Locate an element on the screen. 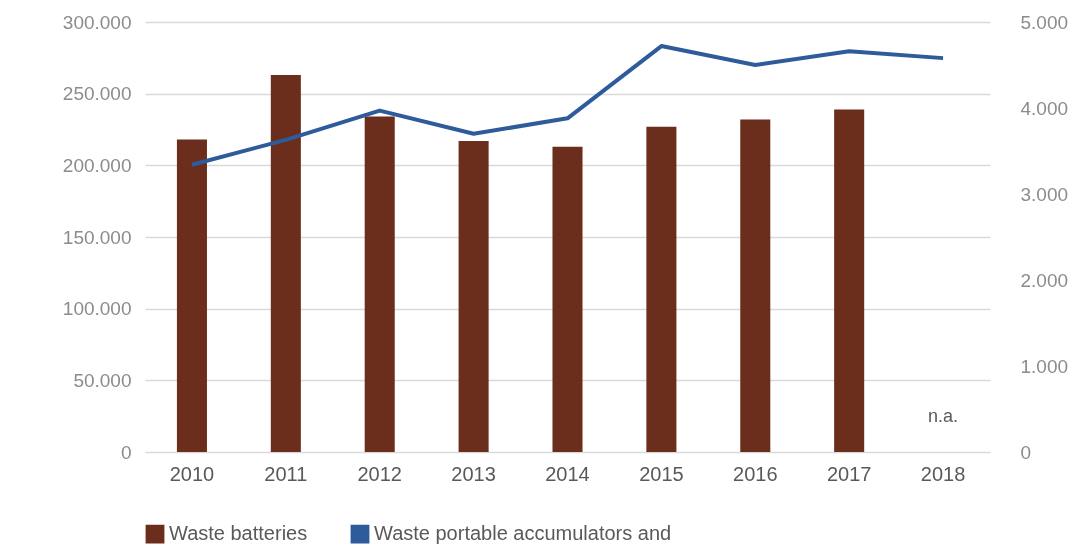  y2-tick-label: 4.000 is located at coordinates (1044, 108).